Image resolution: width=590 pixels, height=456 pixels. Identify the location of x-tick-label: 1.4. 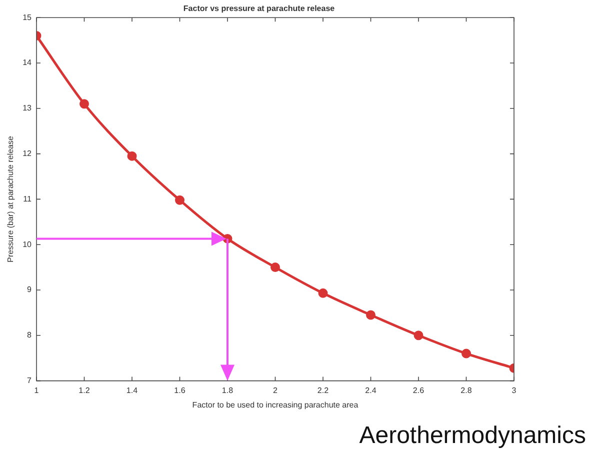
(132, 390).